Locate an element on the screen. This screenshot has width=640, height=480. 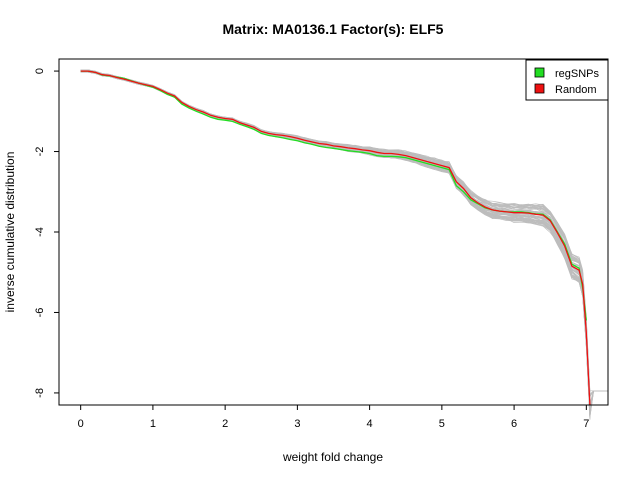
x-tick-label: 1 is located at coordinates (153, 424).